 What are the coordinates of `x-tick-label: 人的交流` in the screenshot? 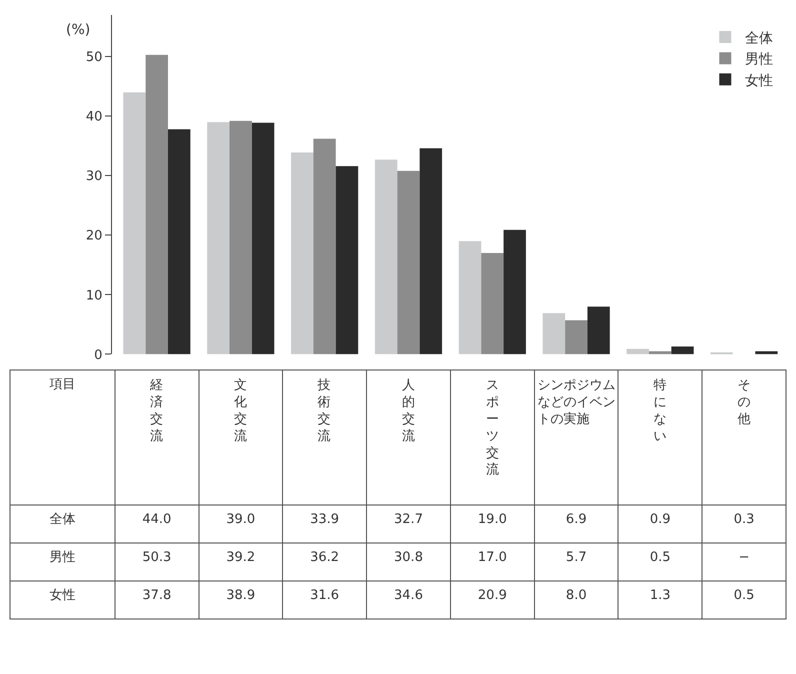 It's located at (408, 411).